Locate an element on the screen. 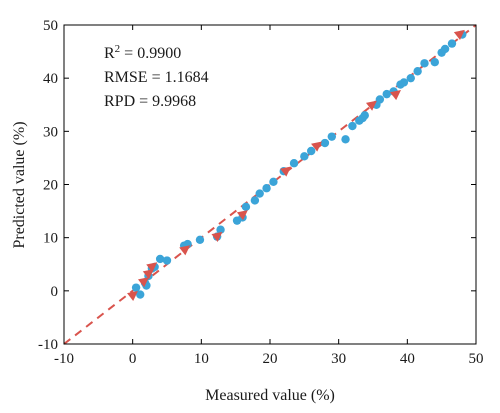 Image resolution: width=500 pixels, height=413 pixels. y-tick-label: 50 is located at coordinates (50, 26).